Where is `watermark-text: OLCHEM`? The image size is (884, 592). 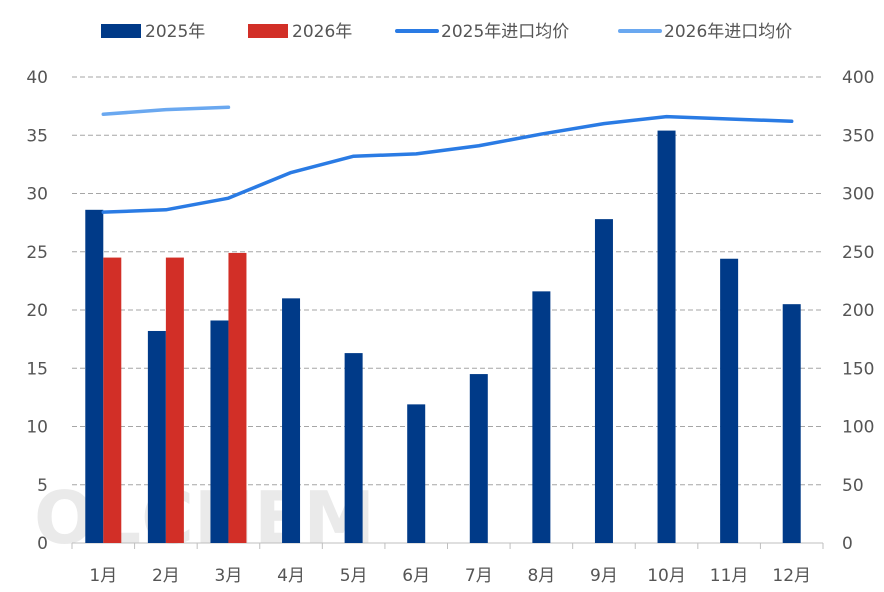
watermark-text: OLCHEM is located at coordinates (204, 518).